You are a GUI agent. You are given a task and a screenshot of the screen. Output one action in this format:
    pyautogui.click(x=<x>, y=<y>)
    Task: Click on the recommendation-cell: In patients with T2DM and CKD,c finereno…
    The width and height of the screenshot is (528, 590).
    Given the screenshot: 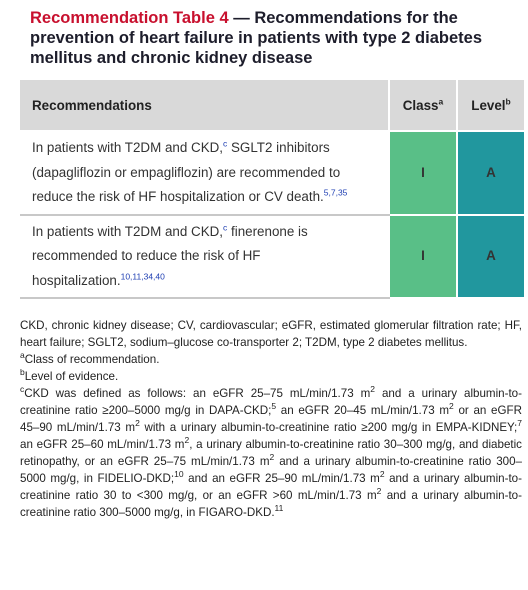 What is the action you would take?
    pyautogui.click(x=204, y=256)
    